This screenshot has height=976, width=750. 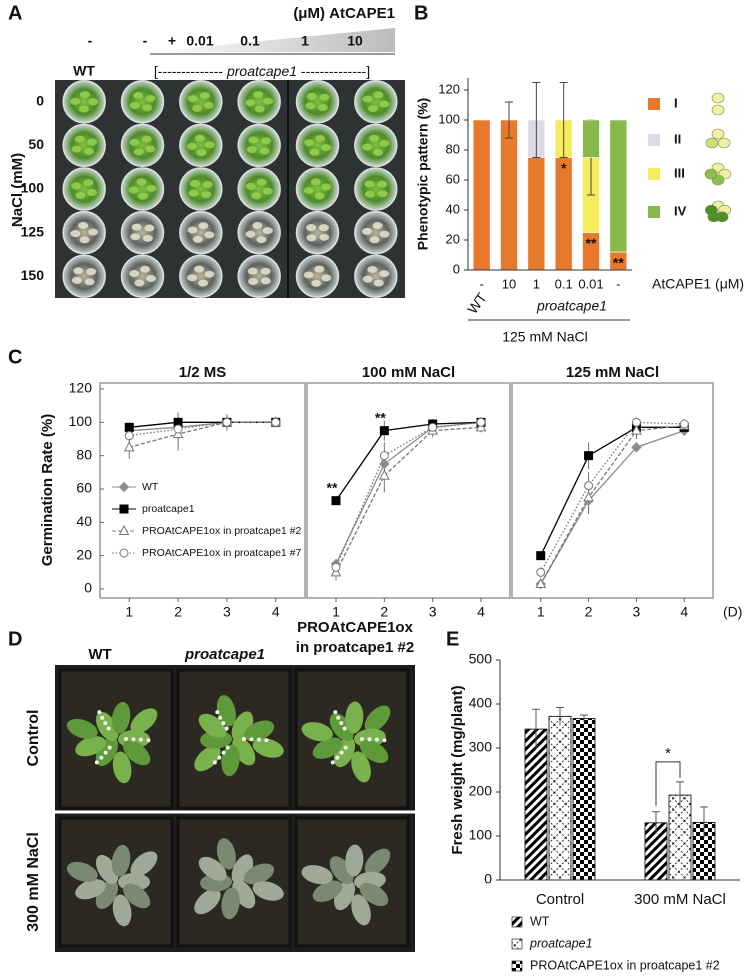 What do you see at coordinates (481, 835) in the screenshot?
I see `y-tick-label: 100` at bounding box center [481, 835].